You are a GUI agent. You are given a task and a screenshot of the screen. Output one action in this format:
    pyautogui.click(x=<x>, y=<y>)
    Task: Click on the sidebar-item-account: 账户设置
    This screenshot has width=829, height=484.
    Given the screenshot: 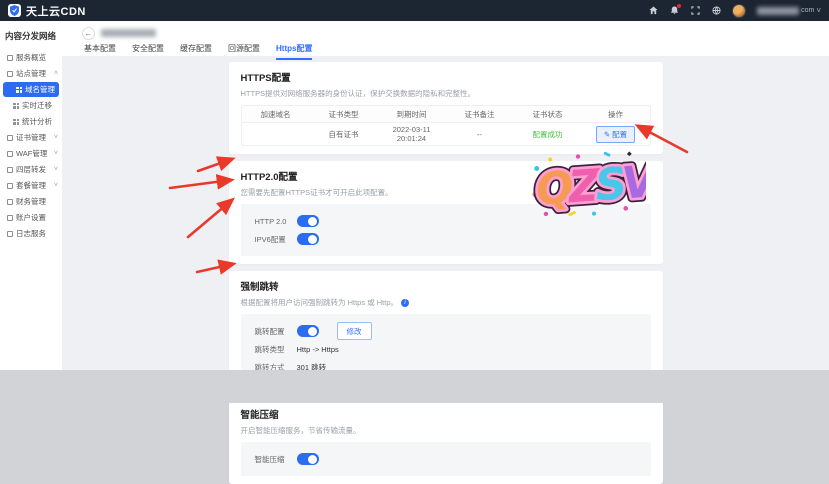 What is the action you would take?
    pyautogui.click(x=31, y=217)
    